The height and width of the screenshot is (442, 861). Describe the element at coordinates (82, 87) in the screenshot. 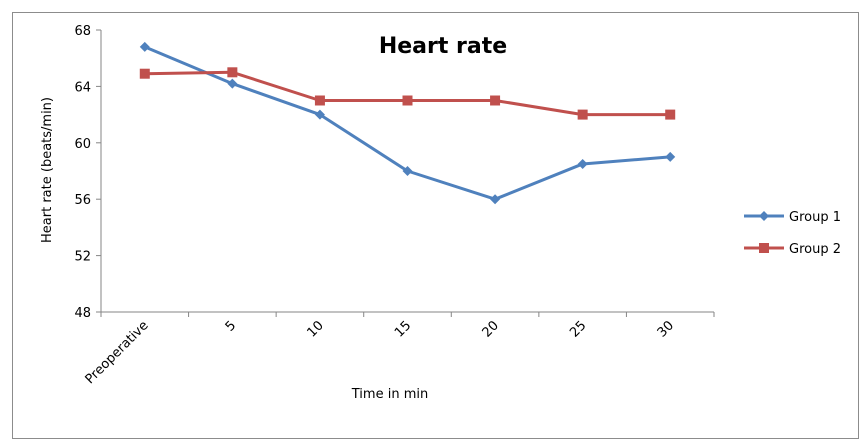

I see `y-tick-label: 64` at that location.